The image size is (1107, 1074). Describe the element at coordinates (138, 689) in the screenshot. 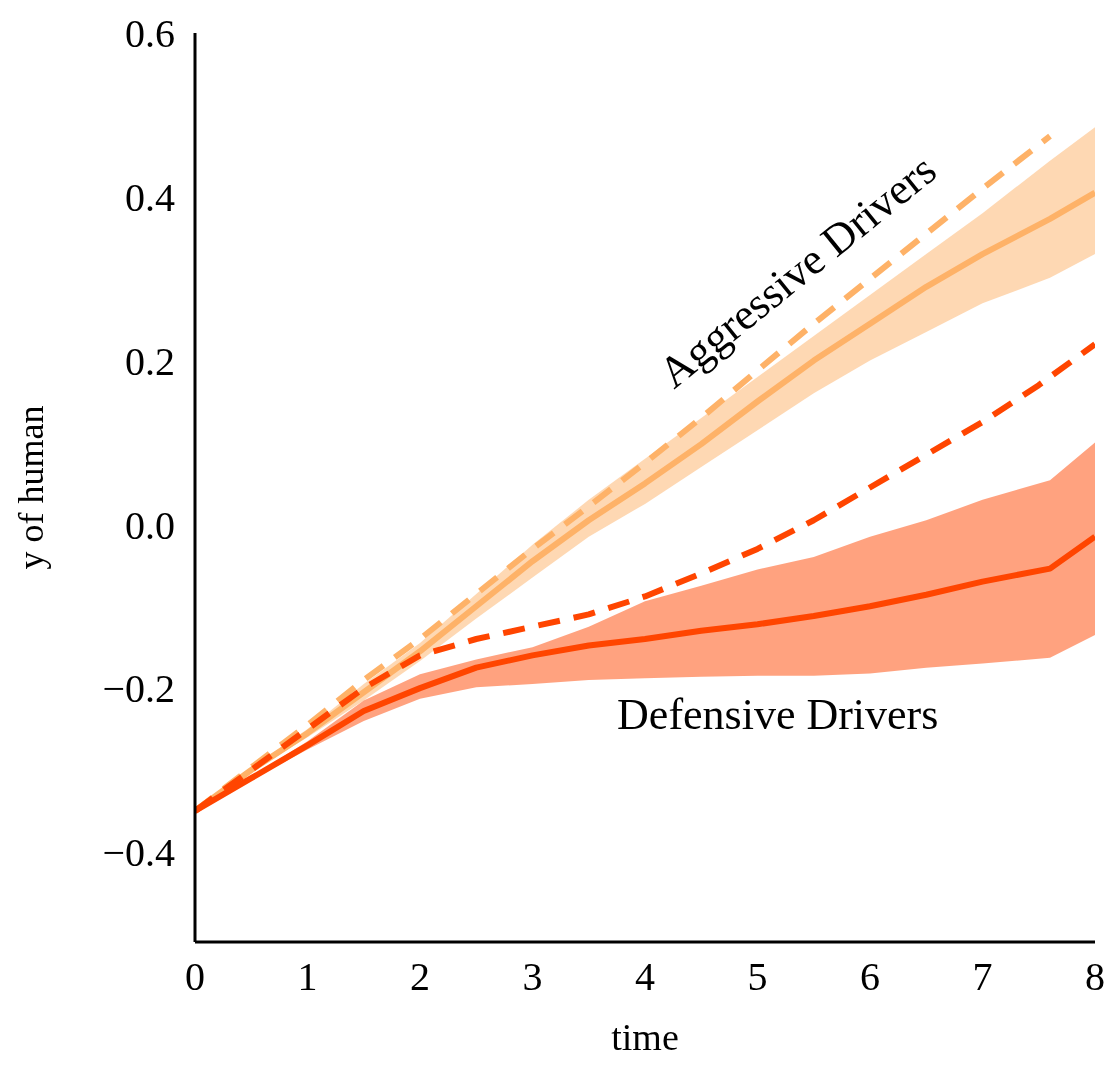

I see `y-tick-label: −0.2` at that location.